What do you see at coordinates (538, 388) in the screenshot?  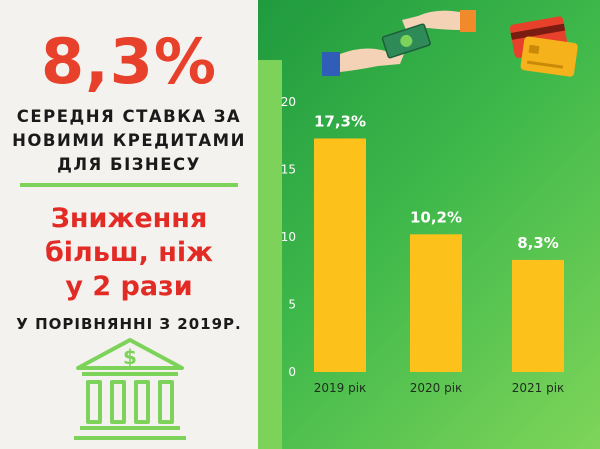 I see `x-tick-label: 2021 рік` at bounding box center [538, 388].